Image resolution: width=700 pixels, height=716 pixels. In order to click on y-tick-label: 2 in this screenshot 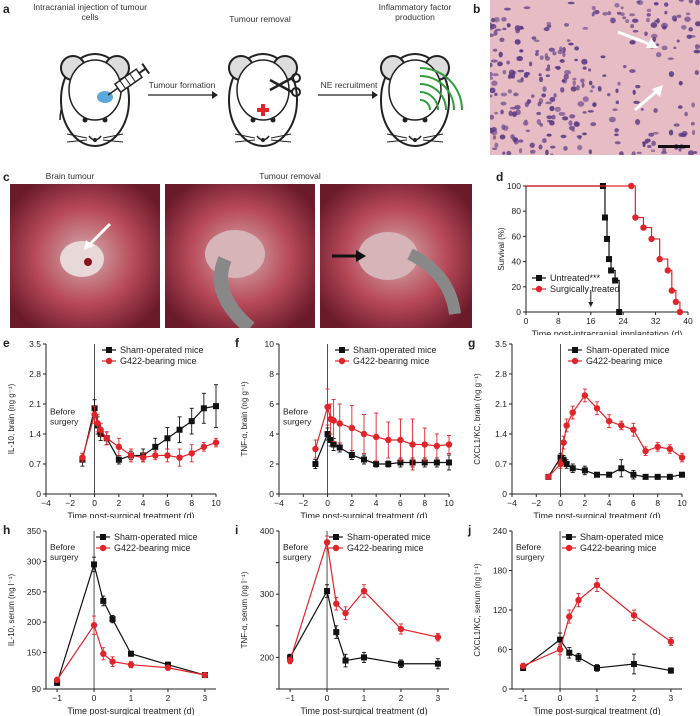, I will do `click(271, 464)`.